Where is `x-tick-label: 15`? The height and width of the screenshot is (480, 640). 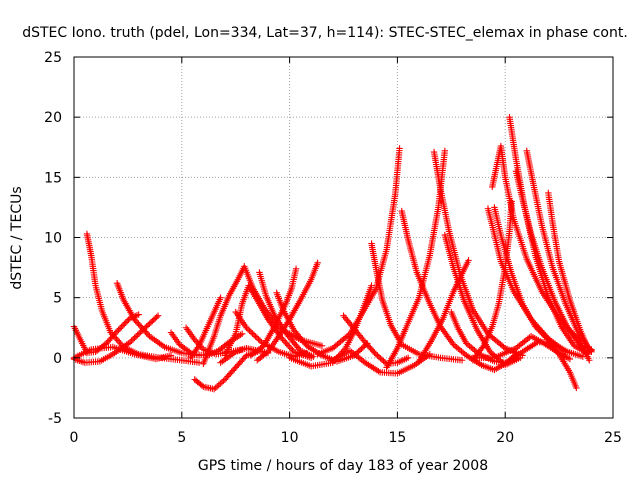
x-tick-label: 15 is located at coordinates (397, 438).